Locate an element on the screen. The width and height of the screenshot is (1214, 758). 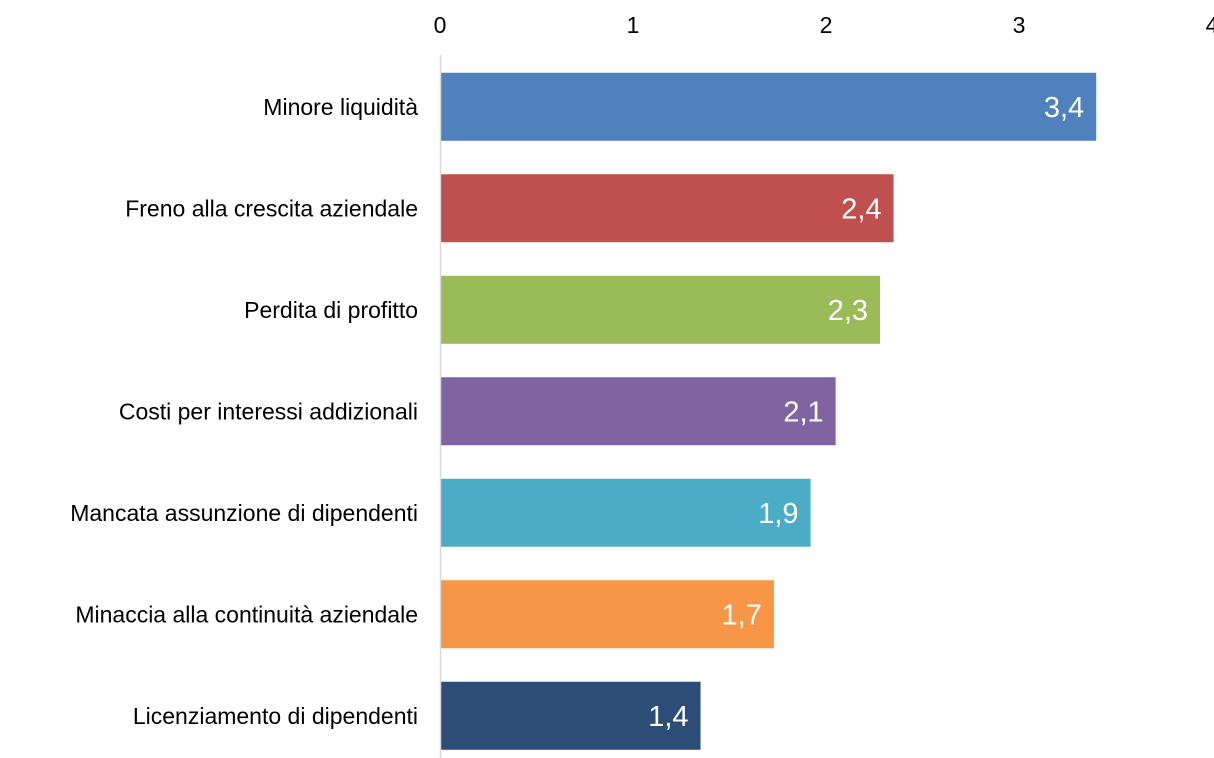
data-label: 1,4 is located at coordinates (668, 717).